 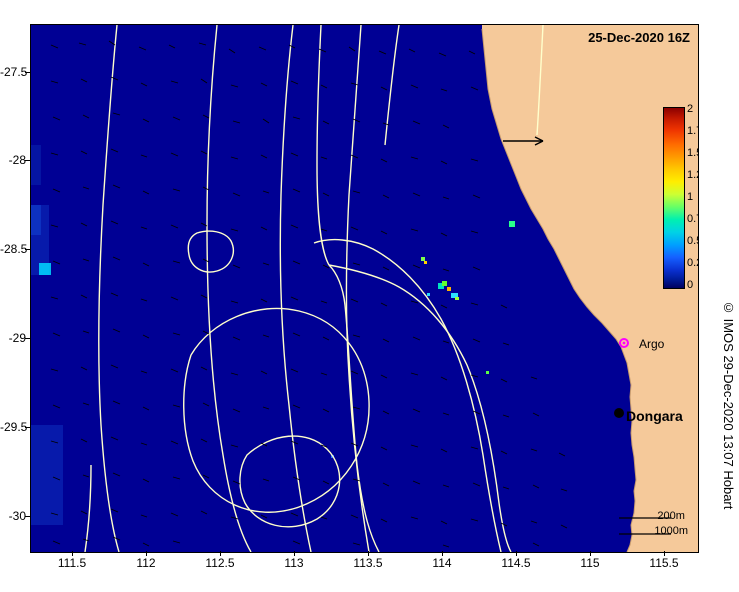 What do you see at coordinates (692, 131) in the screenshot?
I see `colorbar-tick-175: 1.75` at bounding box center [692, 131].